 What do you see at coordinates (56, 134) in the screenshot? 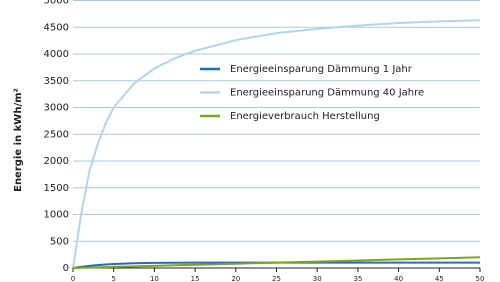
I see `y-tick-label: 2500` at bounding box center [56, 134].